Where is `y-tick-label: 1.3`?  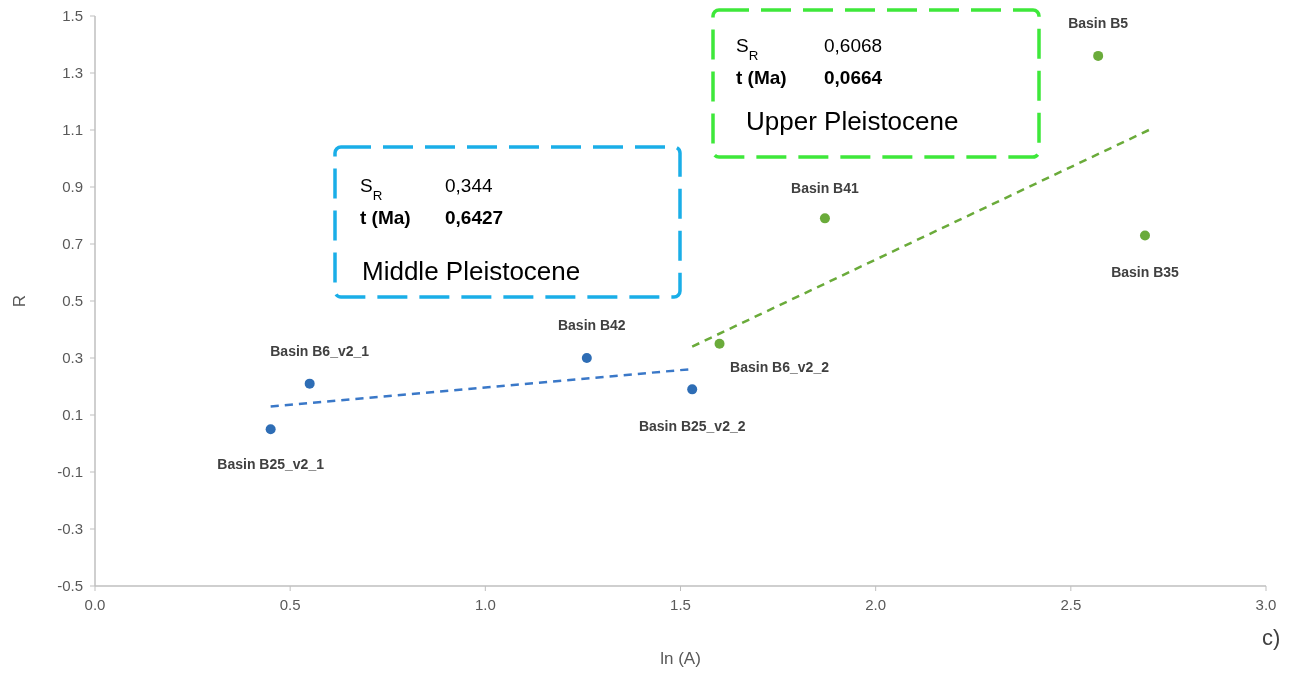
y-tick-label: 1.3 is located at coordinates (72, 72).